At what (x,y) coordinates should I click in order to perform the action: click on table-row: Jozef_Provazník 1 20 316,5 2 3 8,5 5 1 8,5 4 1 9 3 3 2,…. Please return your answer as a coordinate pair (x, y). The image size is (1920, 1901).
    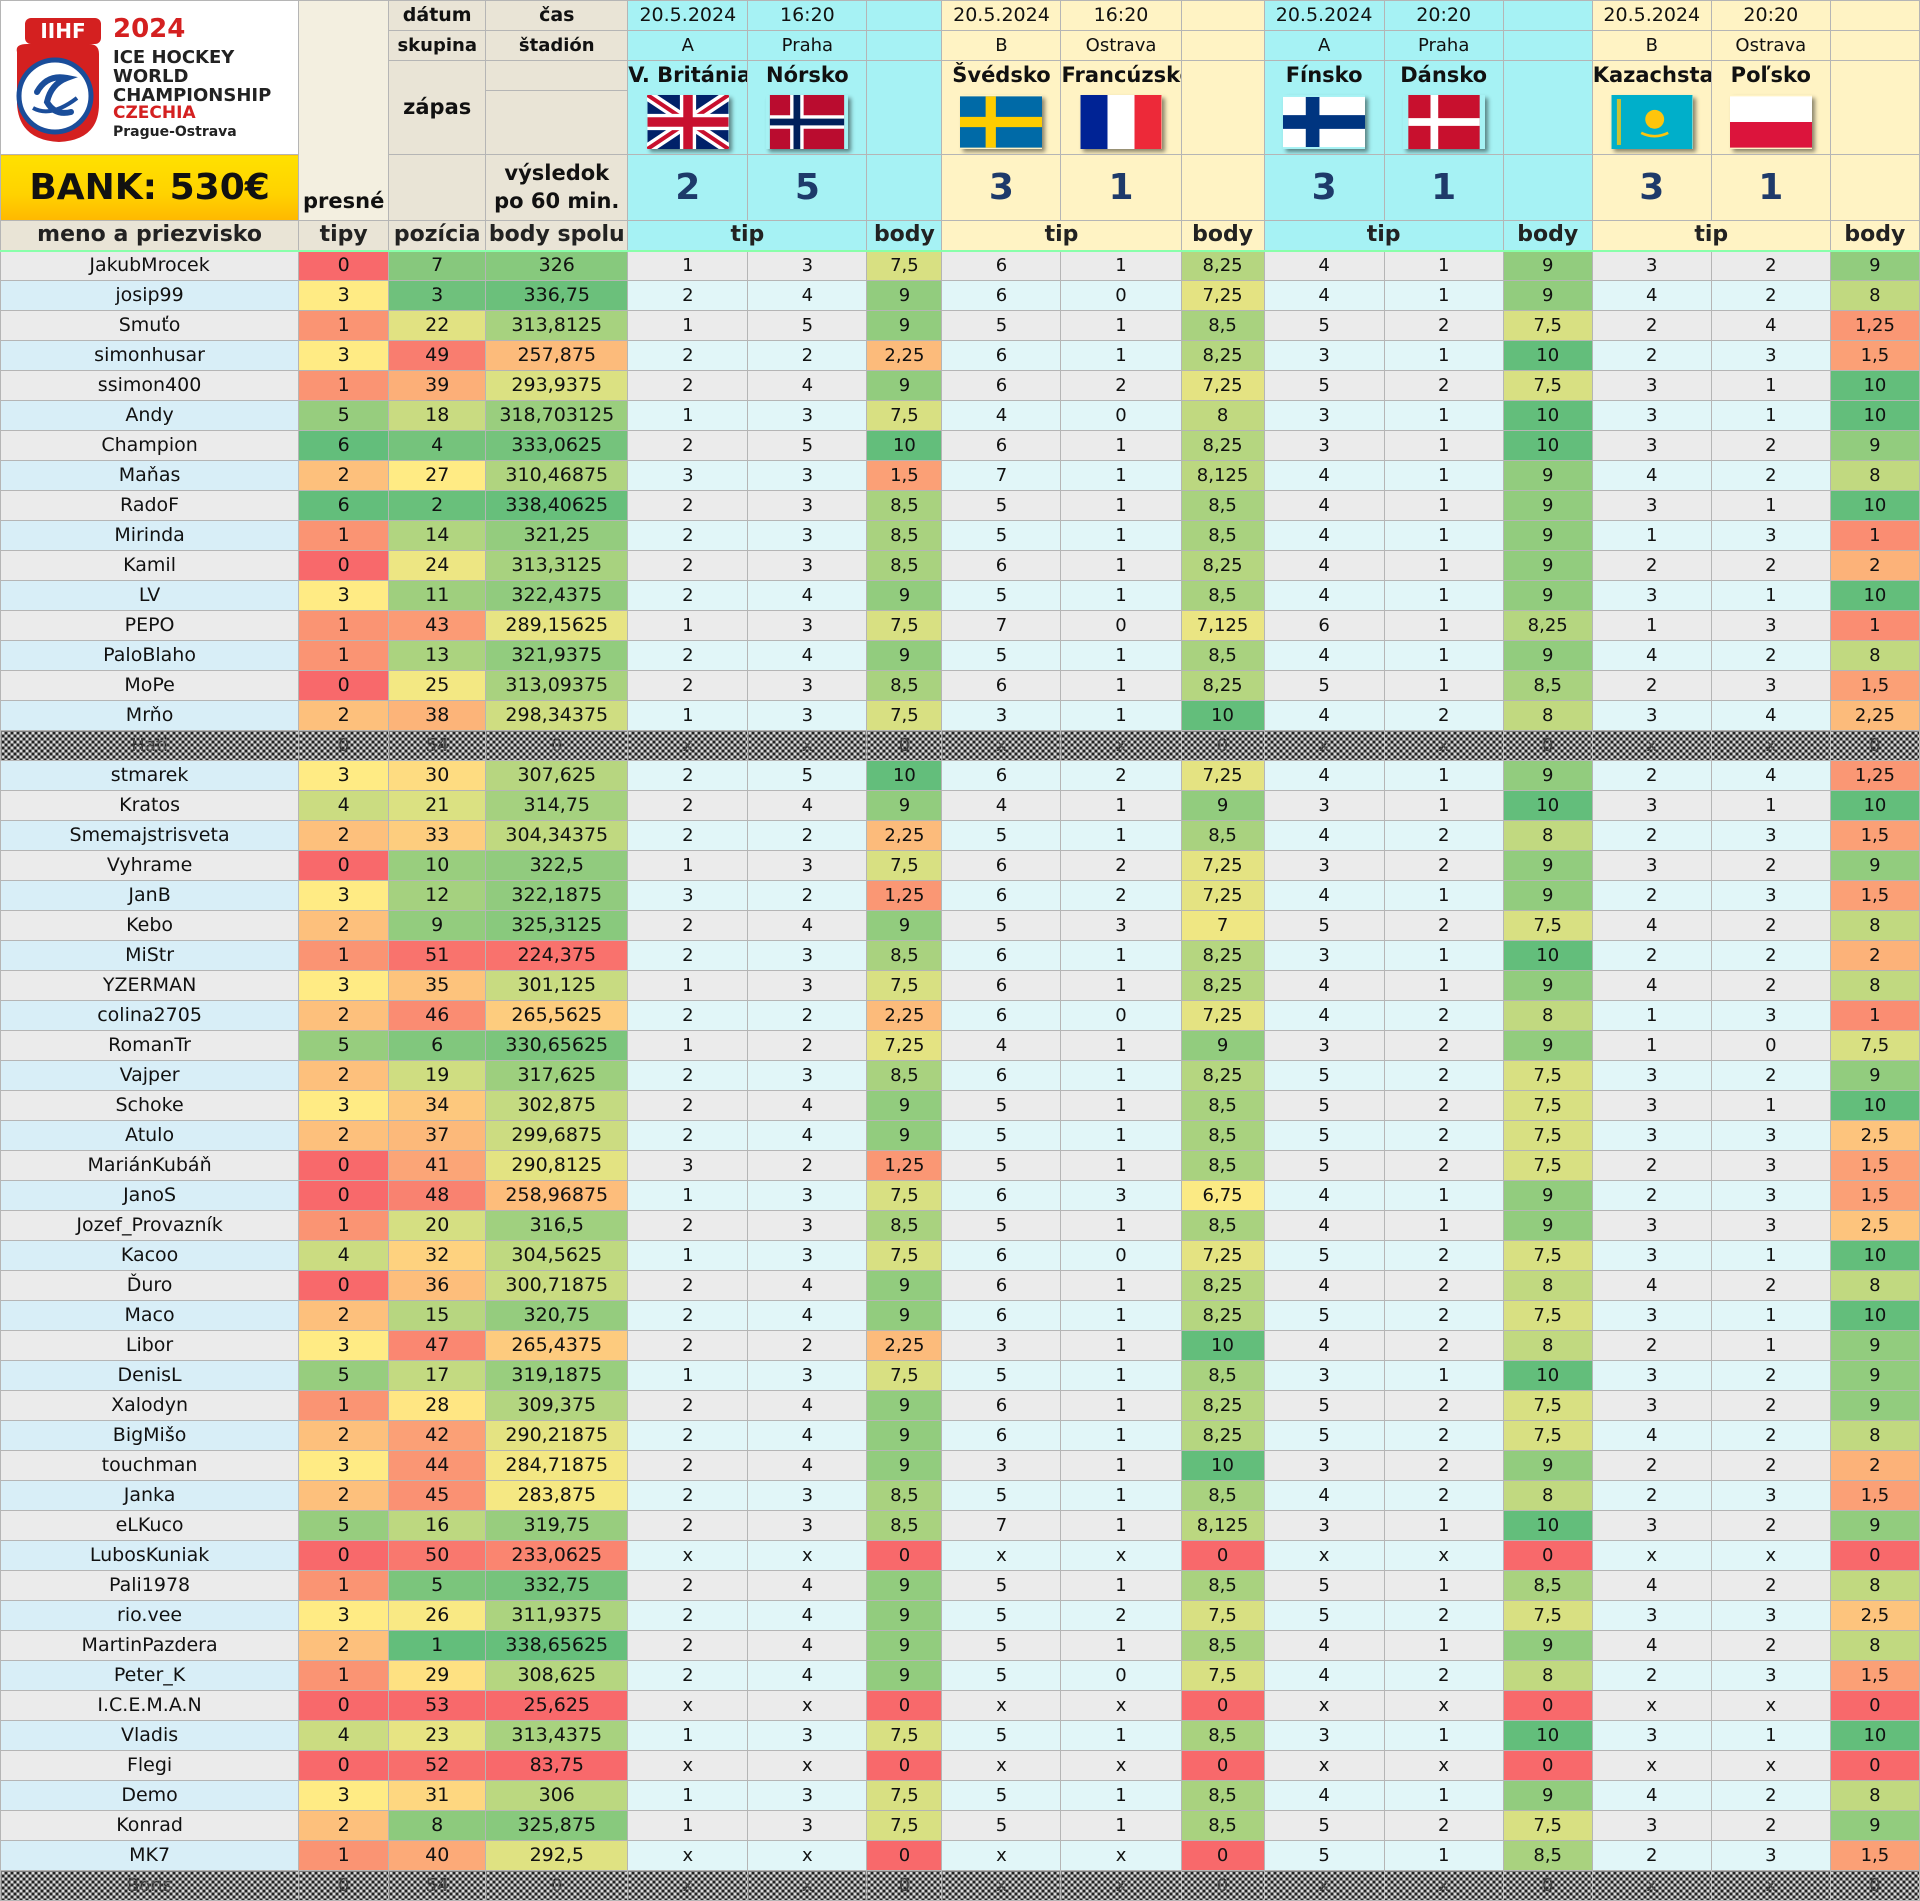
    Looking at the image, I should click on (960, 1225).